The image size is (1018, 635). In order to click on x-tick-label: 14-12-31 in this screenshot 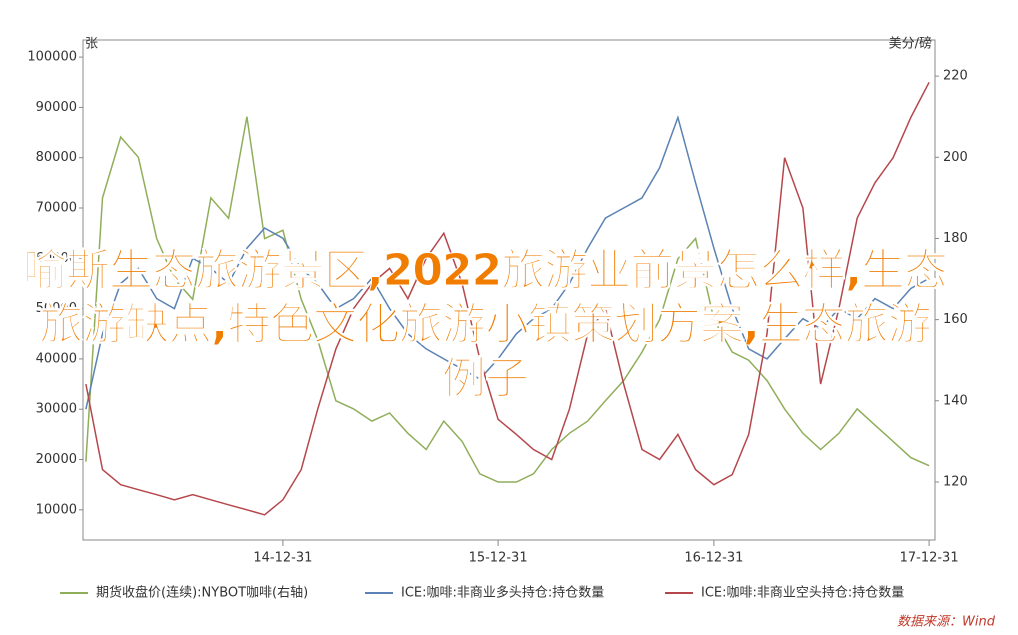, I will do `click(282, 558)`.